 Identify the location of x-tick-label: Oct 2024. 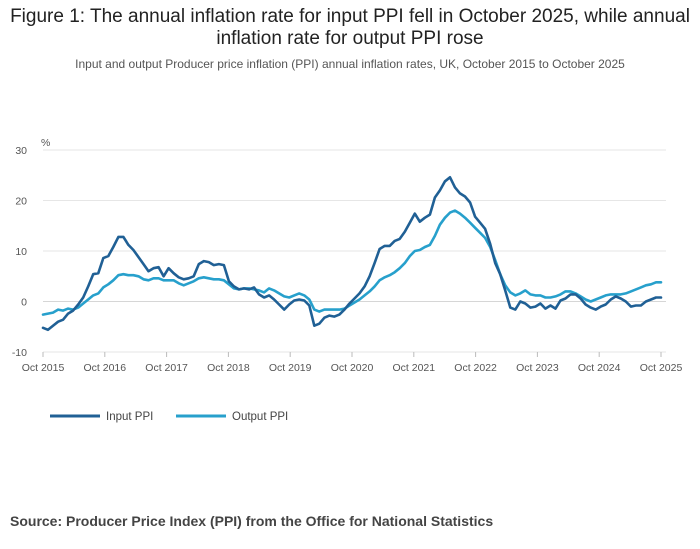
(599, 368).